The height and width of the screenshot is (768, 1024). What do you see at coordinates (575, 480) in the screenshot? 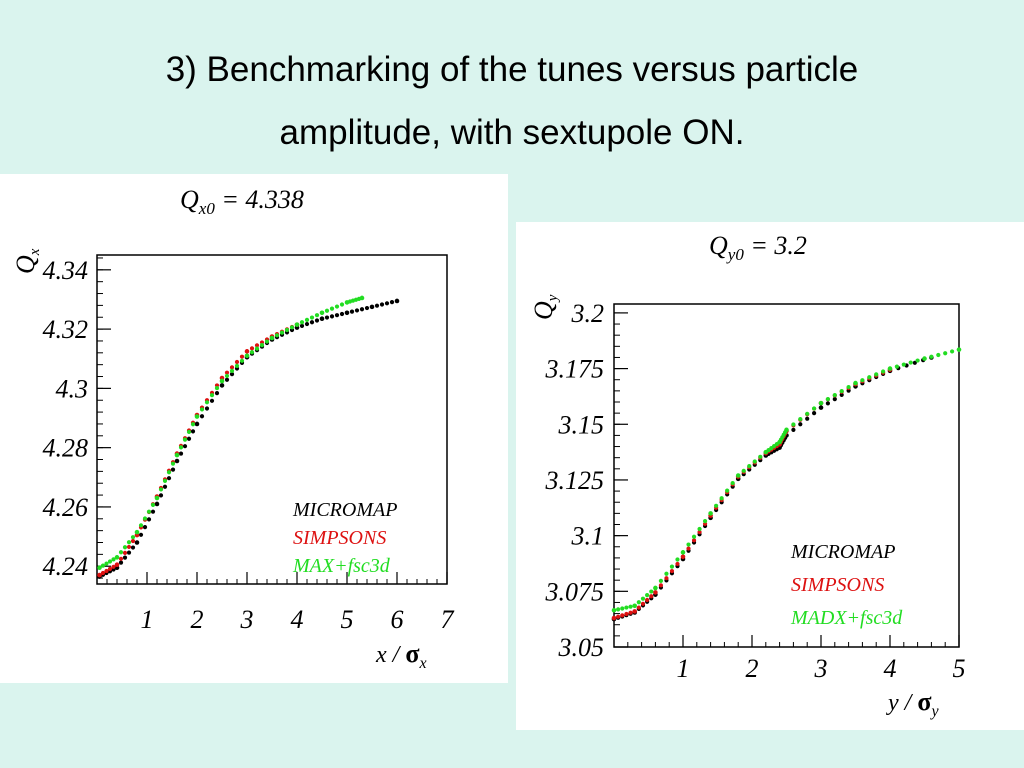
I see `chart-2-y-tick-label: 3.125` at bounding box center [575, 480].